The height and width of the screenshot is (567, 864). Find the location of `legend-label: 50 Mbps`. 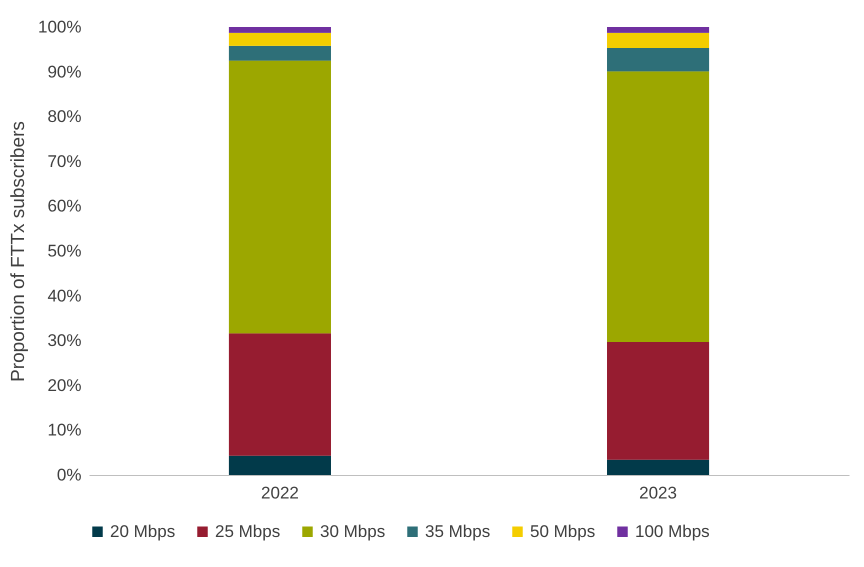

legend-label: 50 Mbps is located at coordinates (563, 531).